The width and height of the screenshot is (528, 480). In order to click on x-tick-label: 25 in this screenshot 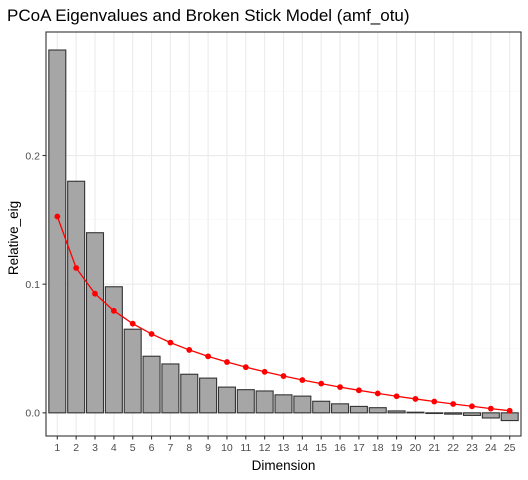, I will do `click(510, 448)`.